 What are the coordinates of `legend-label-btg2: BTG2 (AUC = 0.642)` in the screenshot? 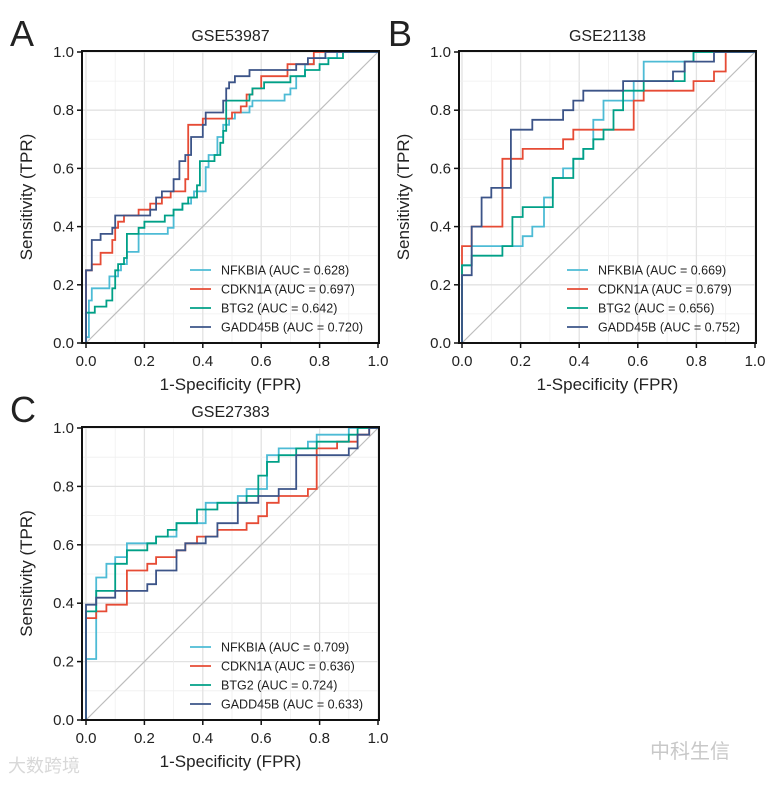 It's located at (279, 309).